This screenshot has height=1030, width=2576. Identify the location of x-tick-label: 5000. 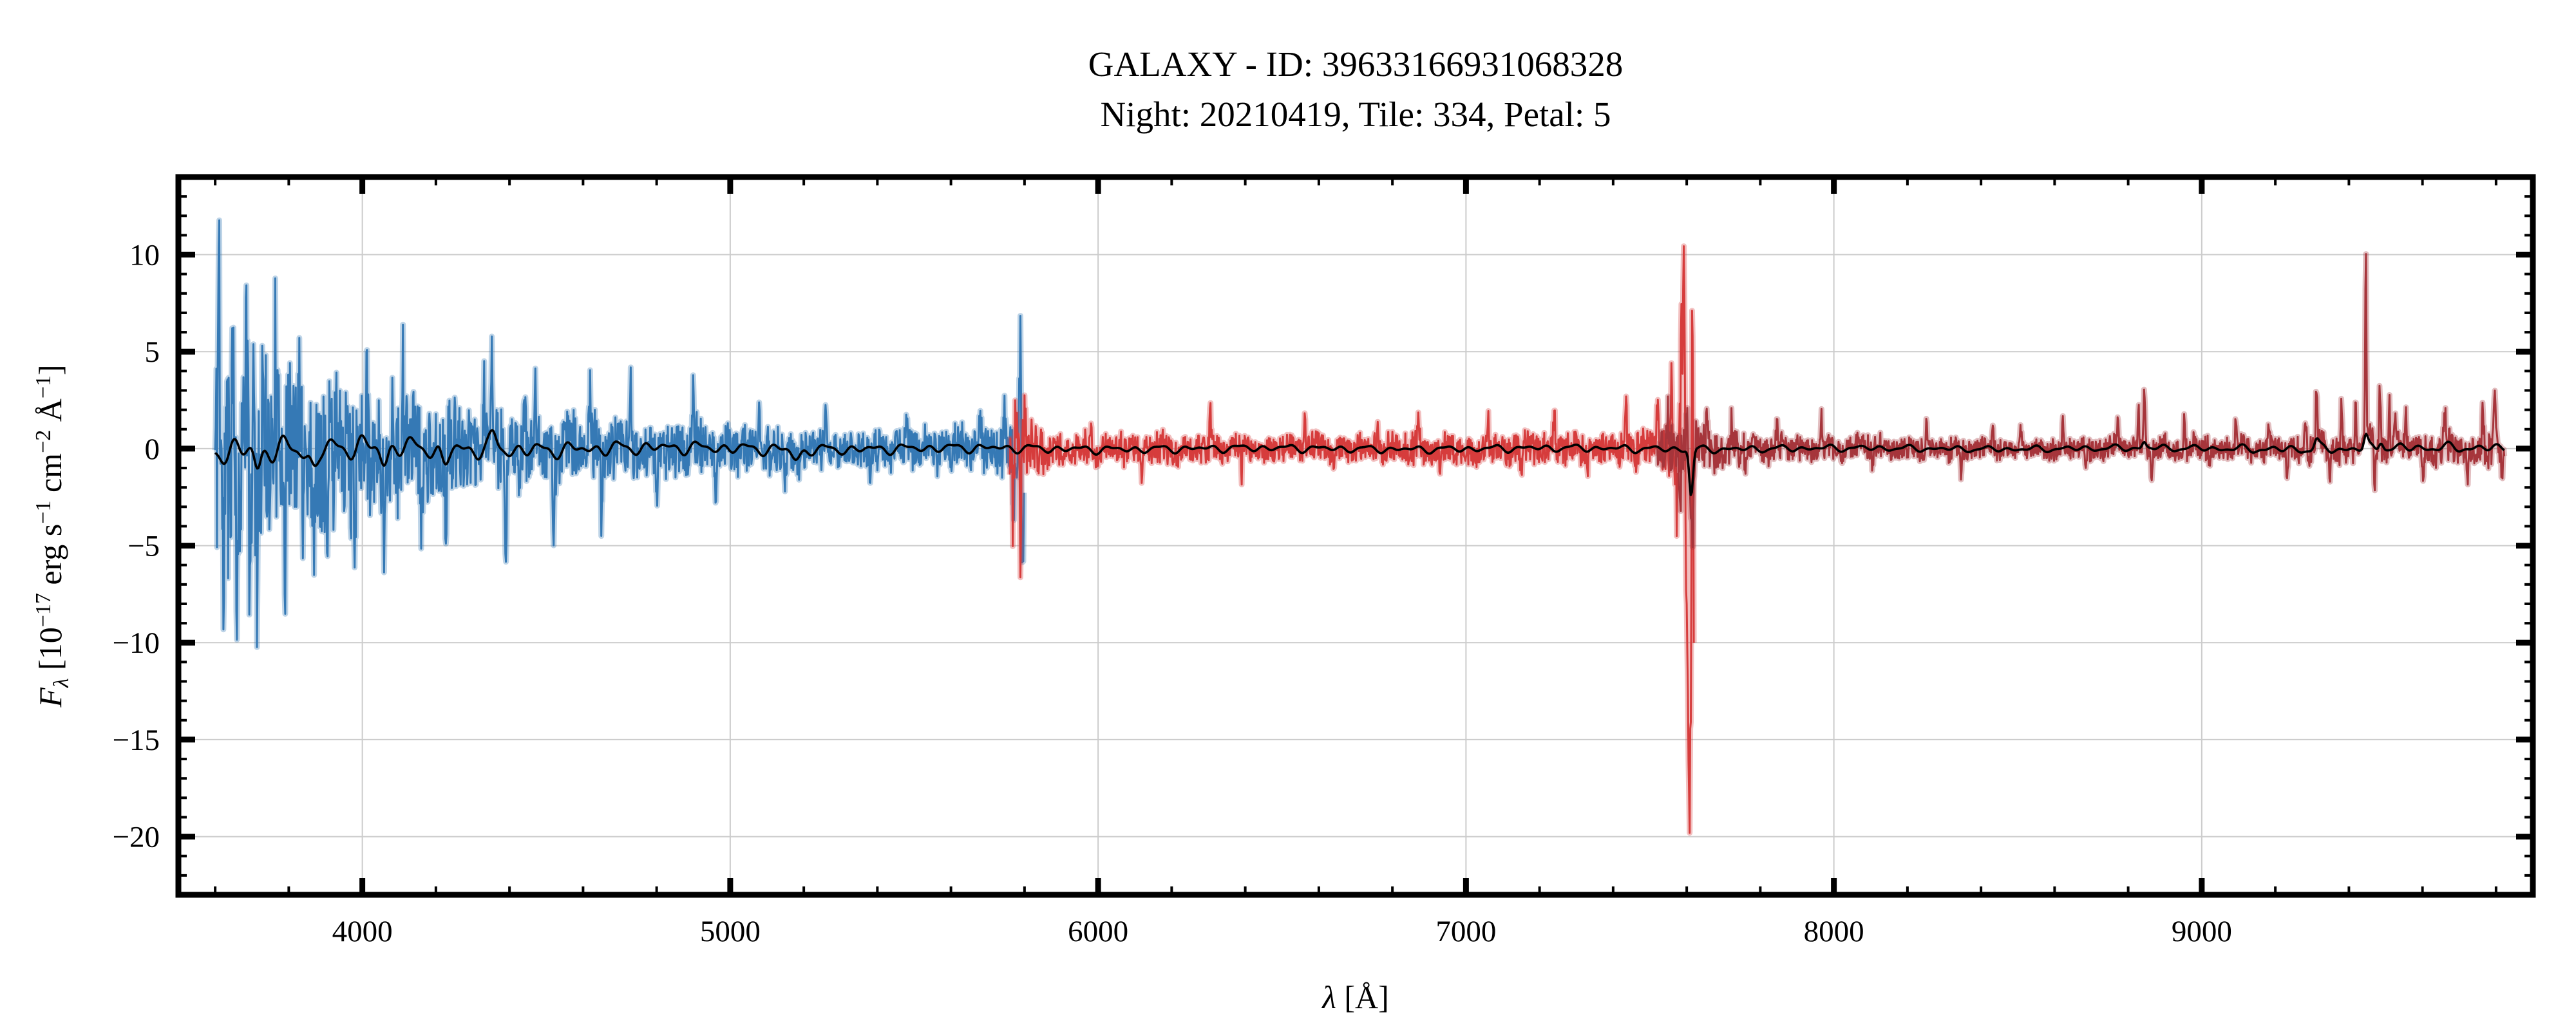
(730, 932).